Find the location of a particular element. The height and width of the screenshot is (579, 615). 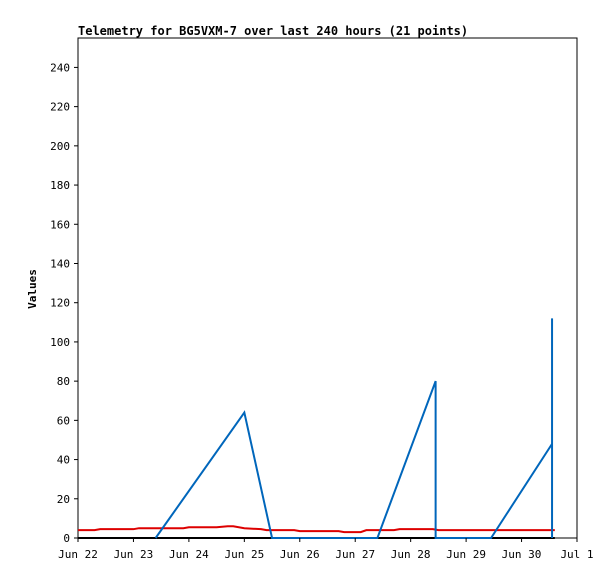

y-tick-label: 220 is located at coordinates (60, 107).